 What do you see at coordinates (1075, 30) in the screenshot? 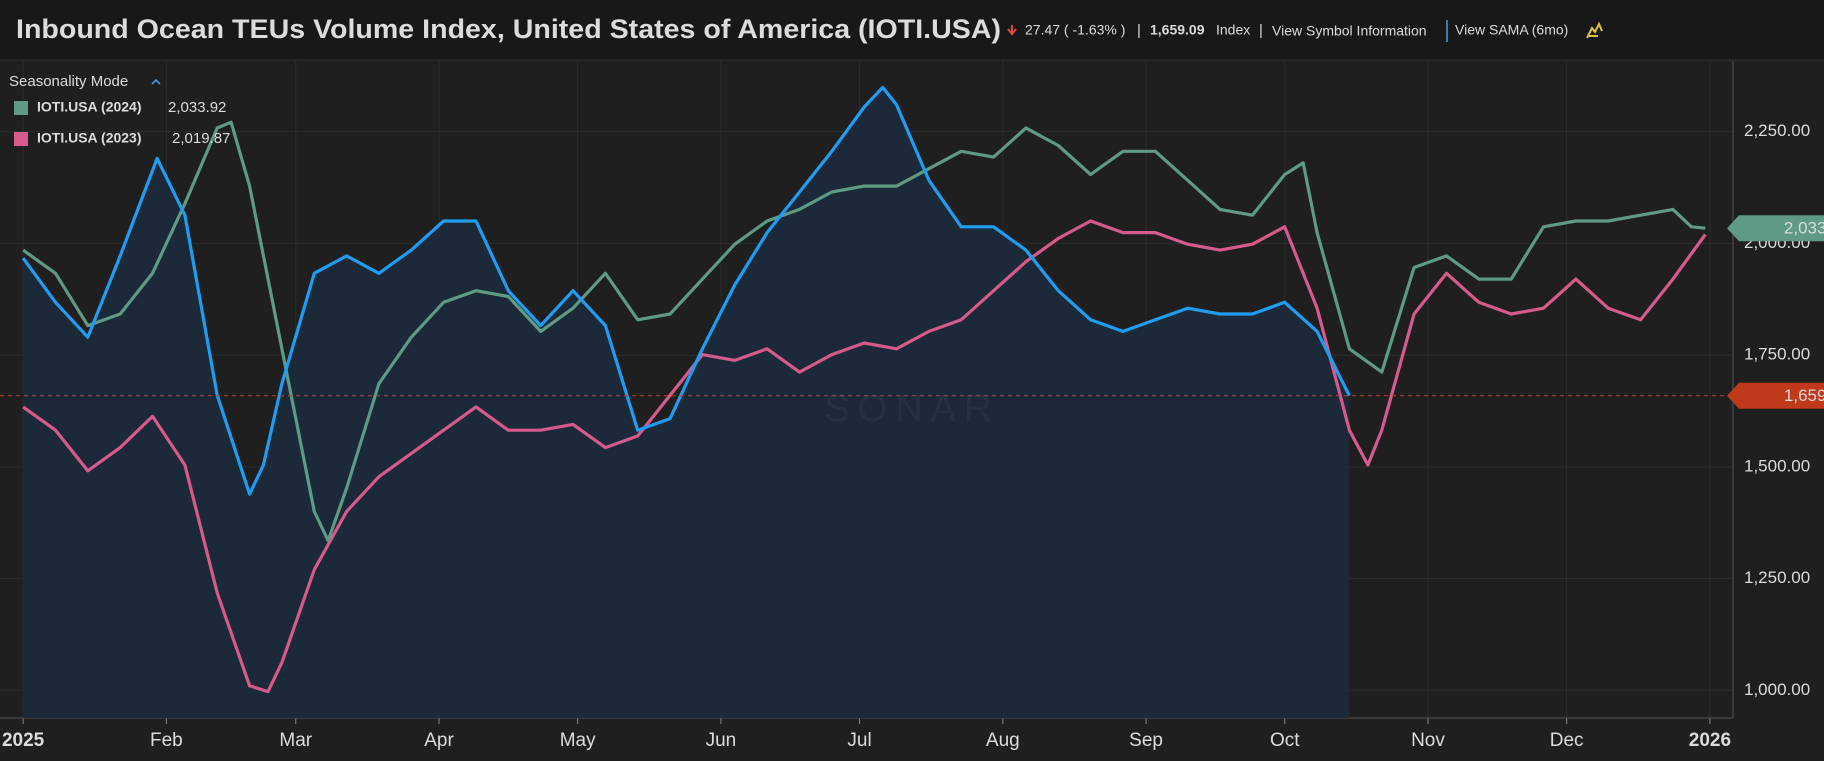
I see `price-change: 27.47 ( -1.63% )` at bounding box center [1075, 30].